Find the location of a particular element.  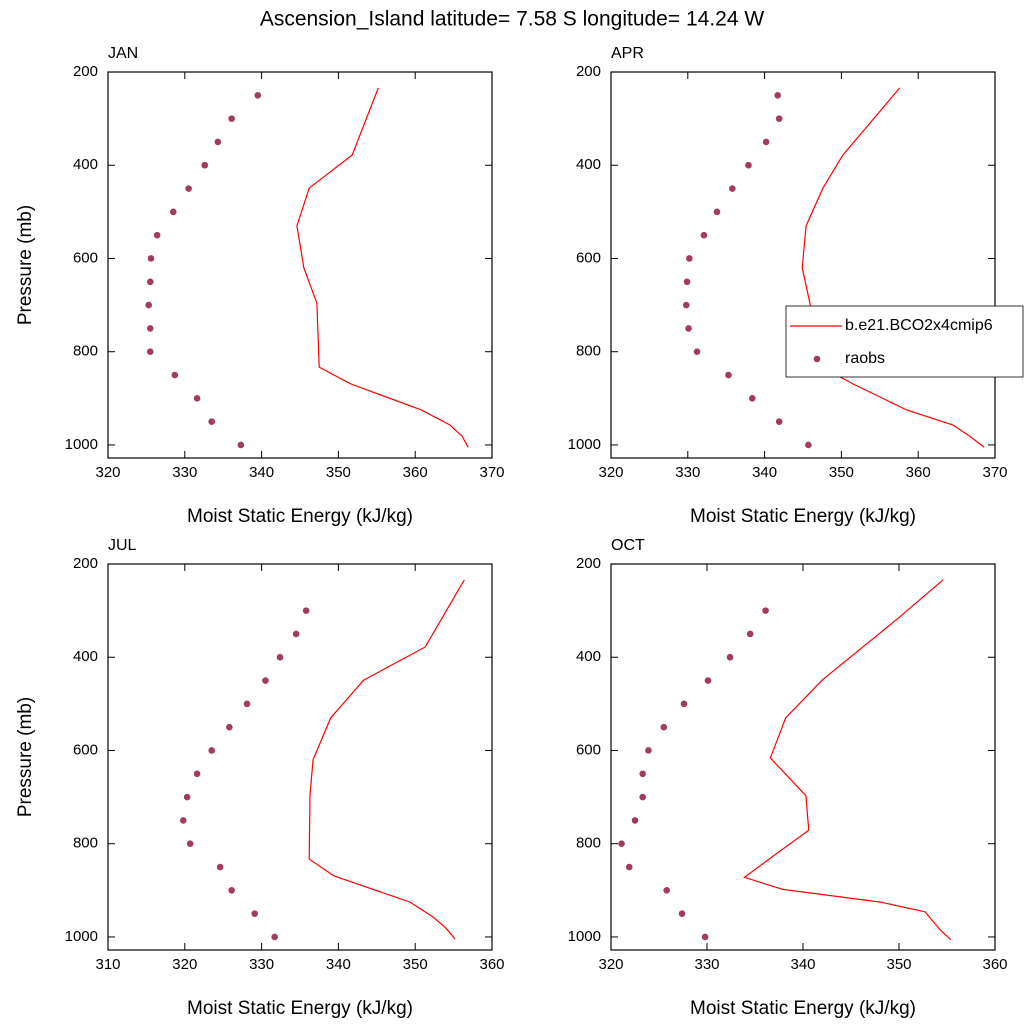

legend-label: raobs is located at coordinates (865, 358).